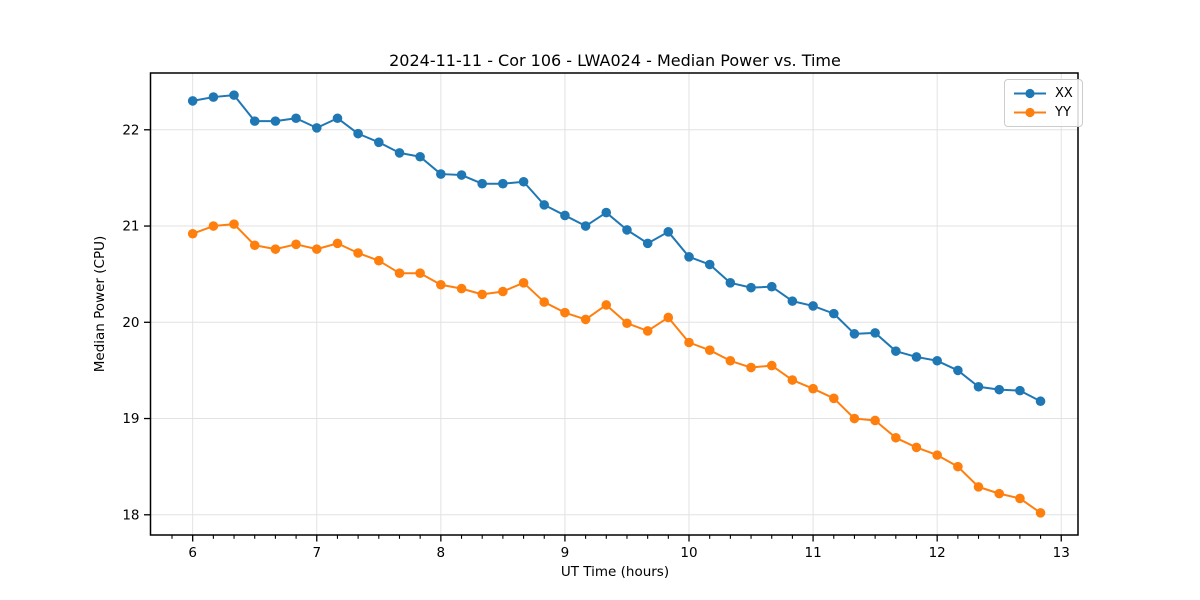 This screenshot has width=1200, height=600. Describe the element at coordinates (130, 323) in the screenshot. I see `y-tick-label: 20` at that location.